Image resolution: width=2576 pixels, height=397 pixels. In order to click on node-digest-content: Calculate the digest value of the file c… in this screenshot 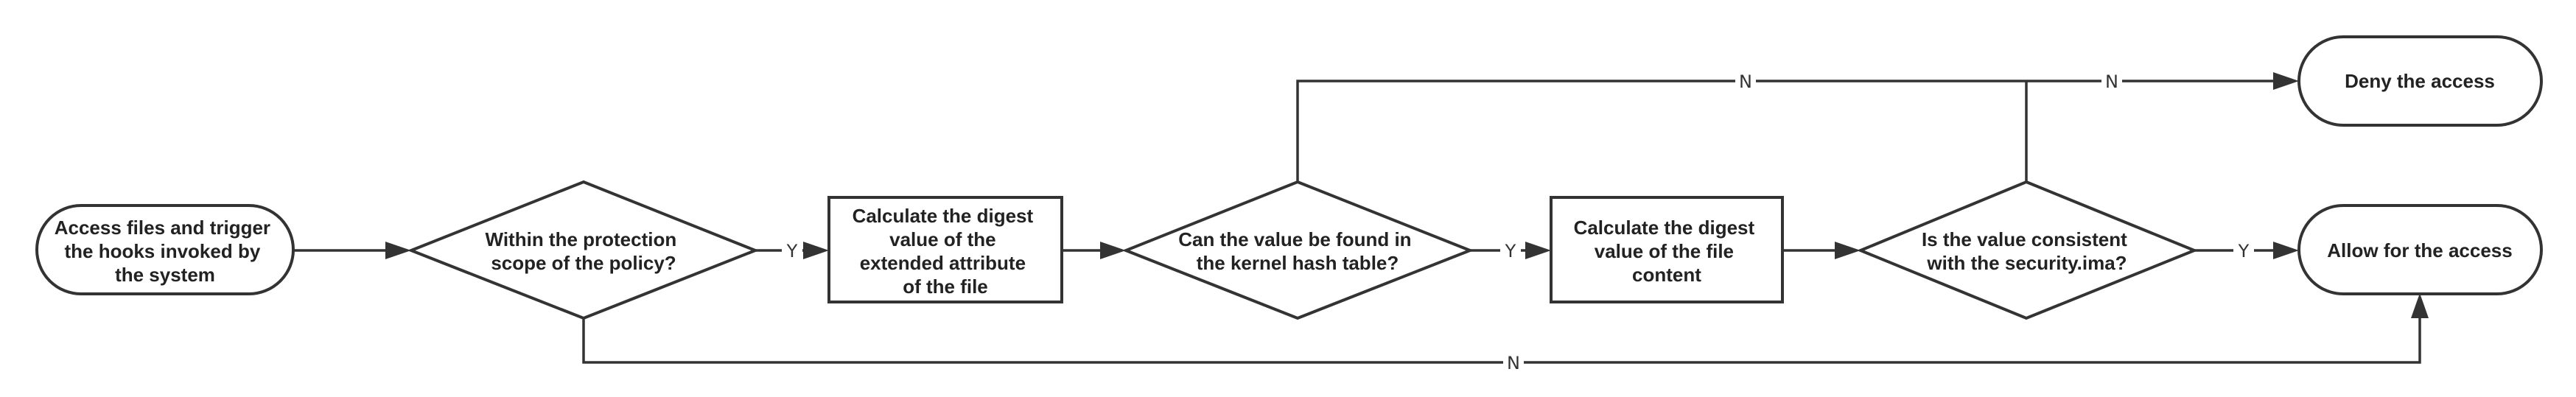, I will do `click(1667, 250)`.